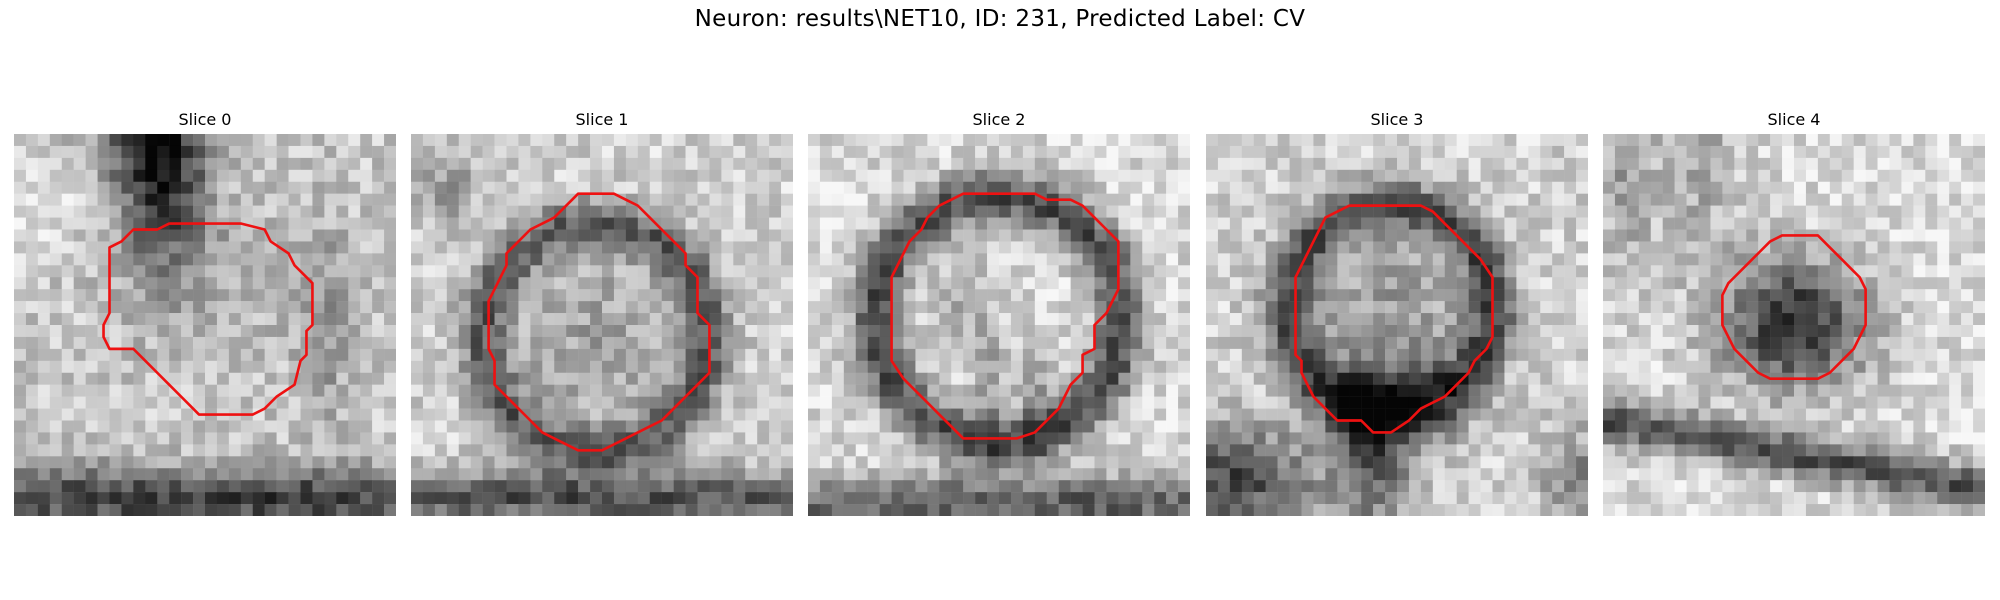 The width and height of the screenshot is (2000, 600). I want to click on slice-label: Slice 2, so click(999, 119).